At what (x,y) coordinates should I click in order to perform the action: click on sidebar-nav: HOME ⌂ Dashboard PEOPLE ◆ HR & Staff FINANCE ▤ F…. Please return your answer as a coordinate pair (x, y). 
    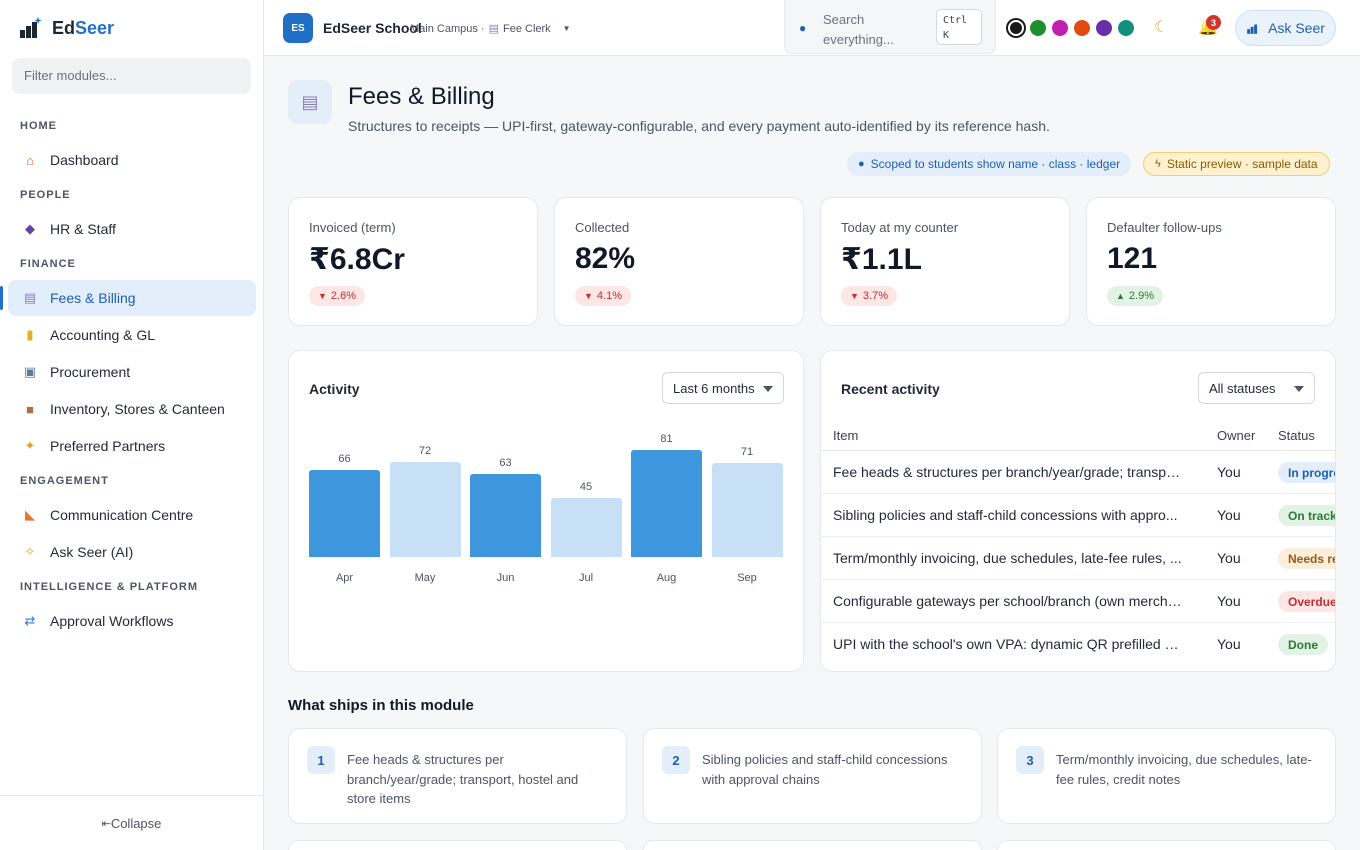
    Looking at the image, I should click on (132, 375).